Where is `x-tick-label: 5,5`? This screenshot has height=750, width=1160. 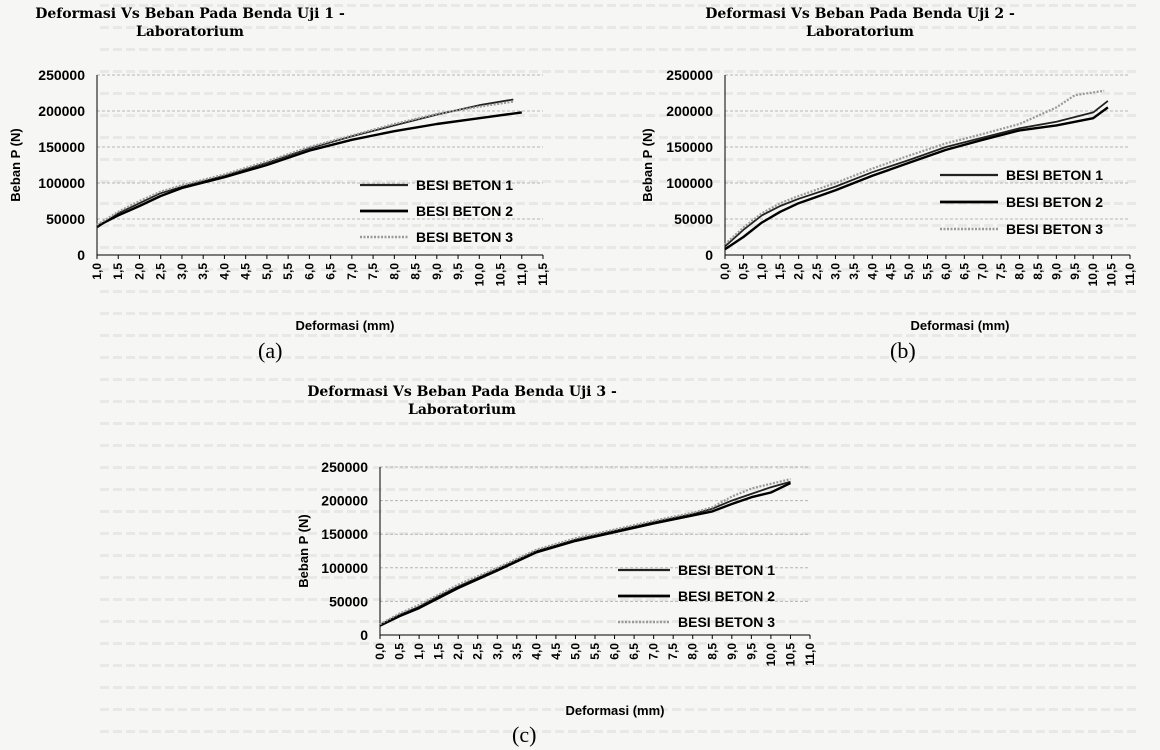
x-tick-label: 5,5 is located at coordinates (595, 651).